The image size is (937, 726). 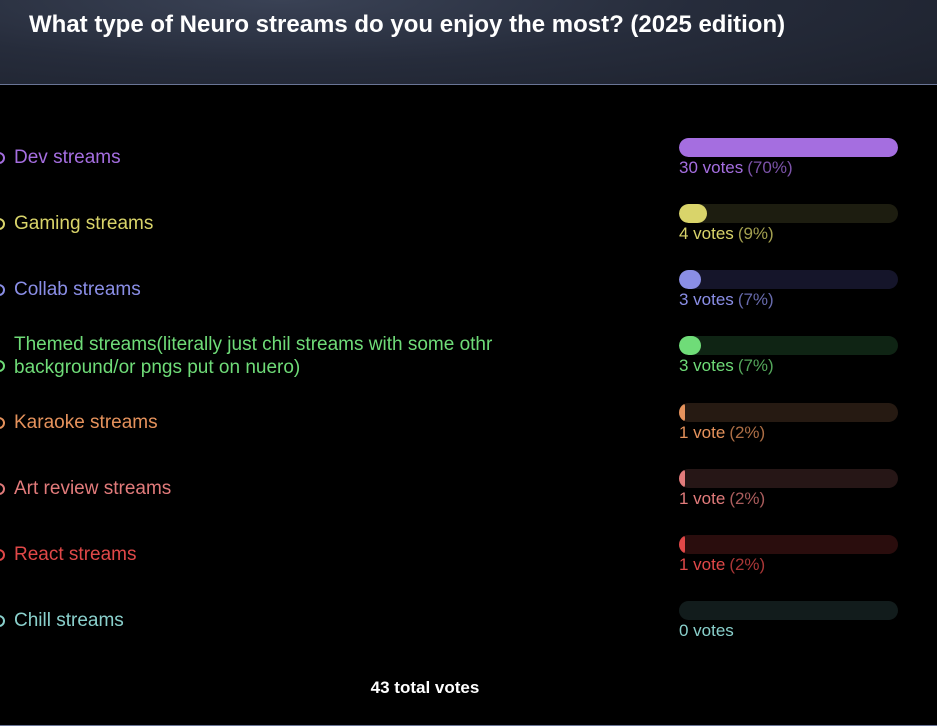 I want to click on option-label: Collab streams, so click(x=77, y=289).